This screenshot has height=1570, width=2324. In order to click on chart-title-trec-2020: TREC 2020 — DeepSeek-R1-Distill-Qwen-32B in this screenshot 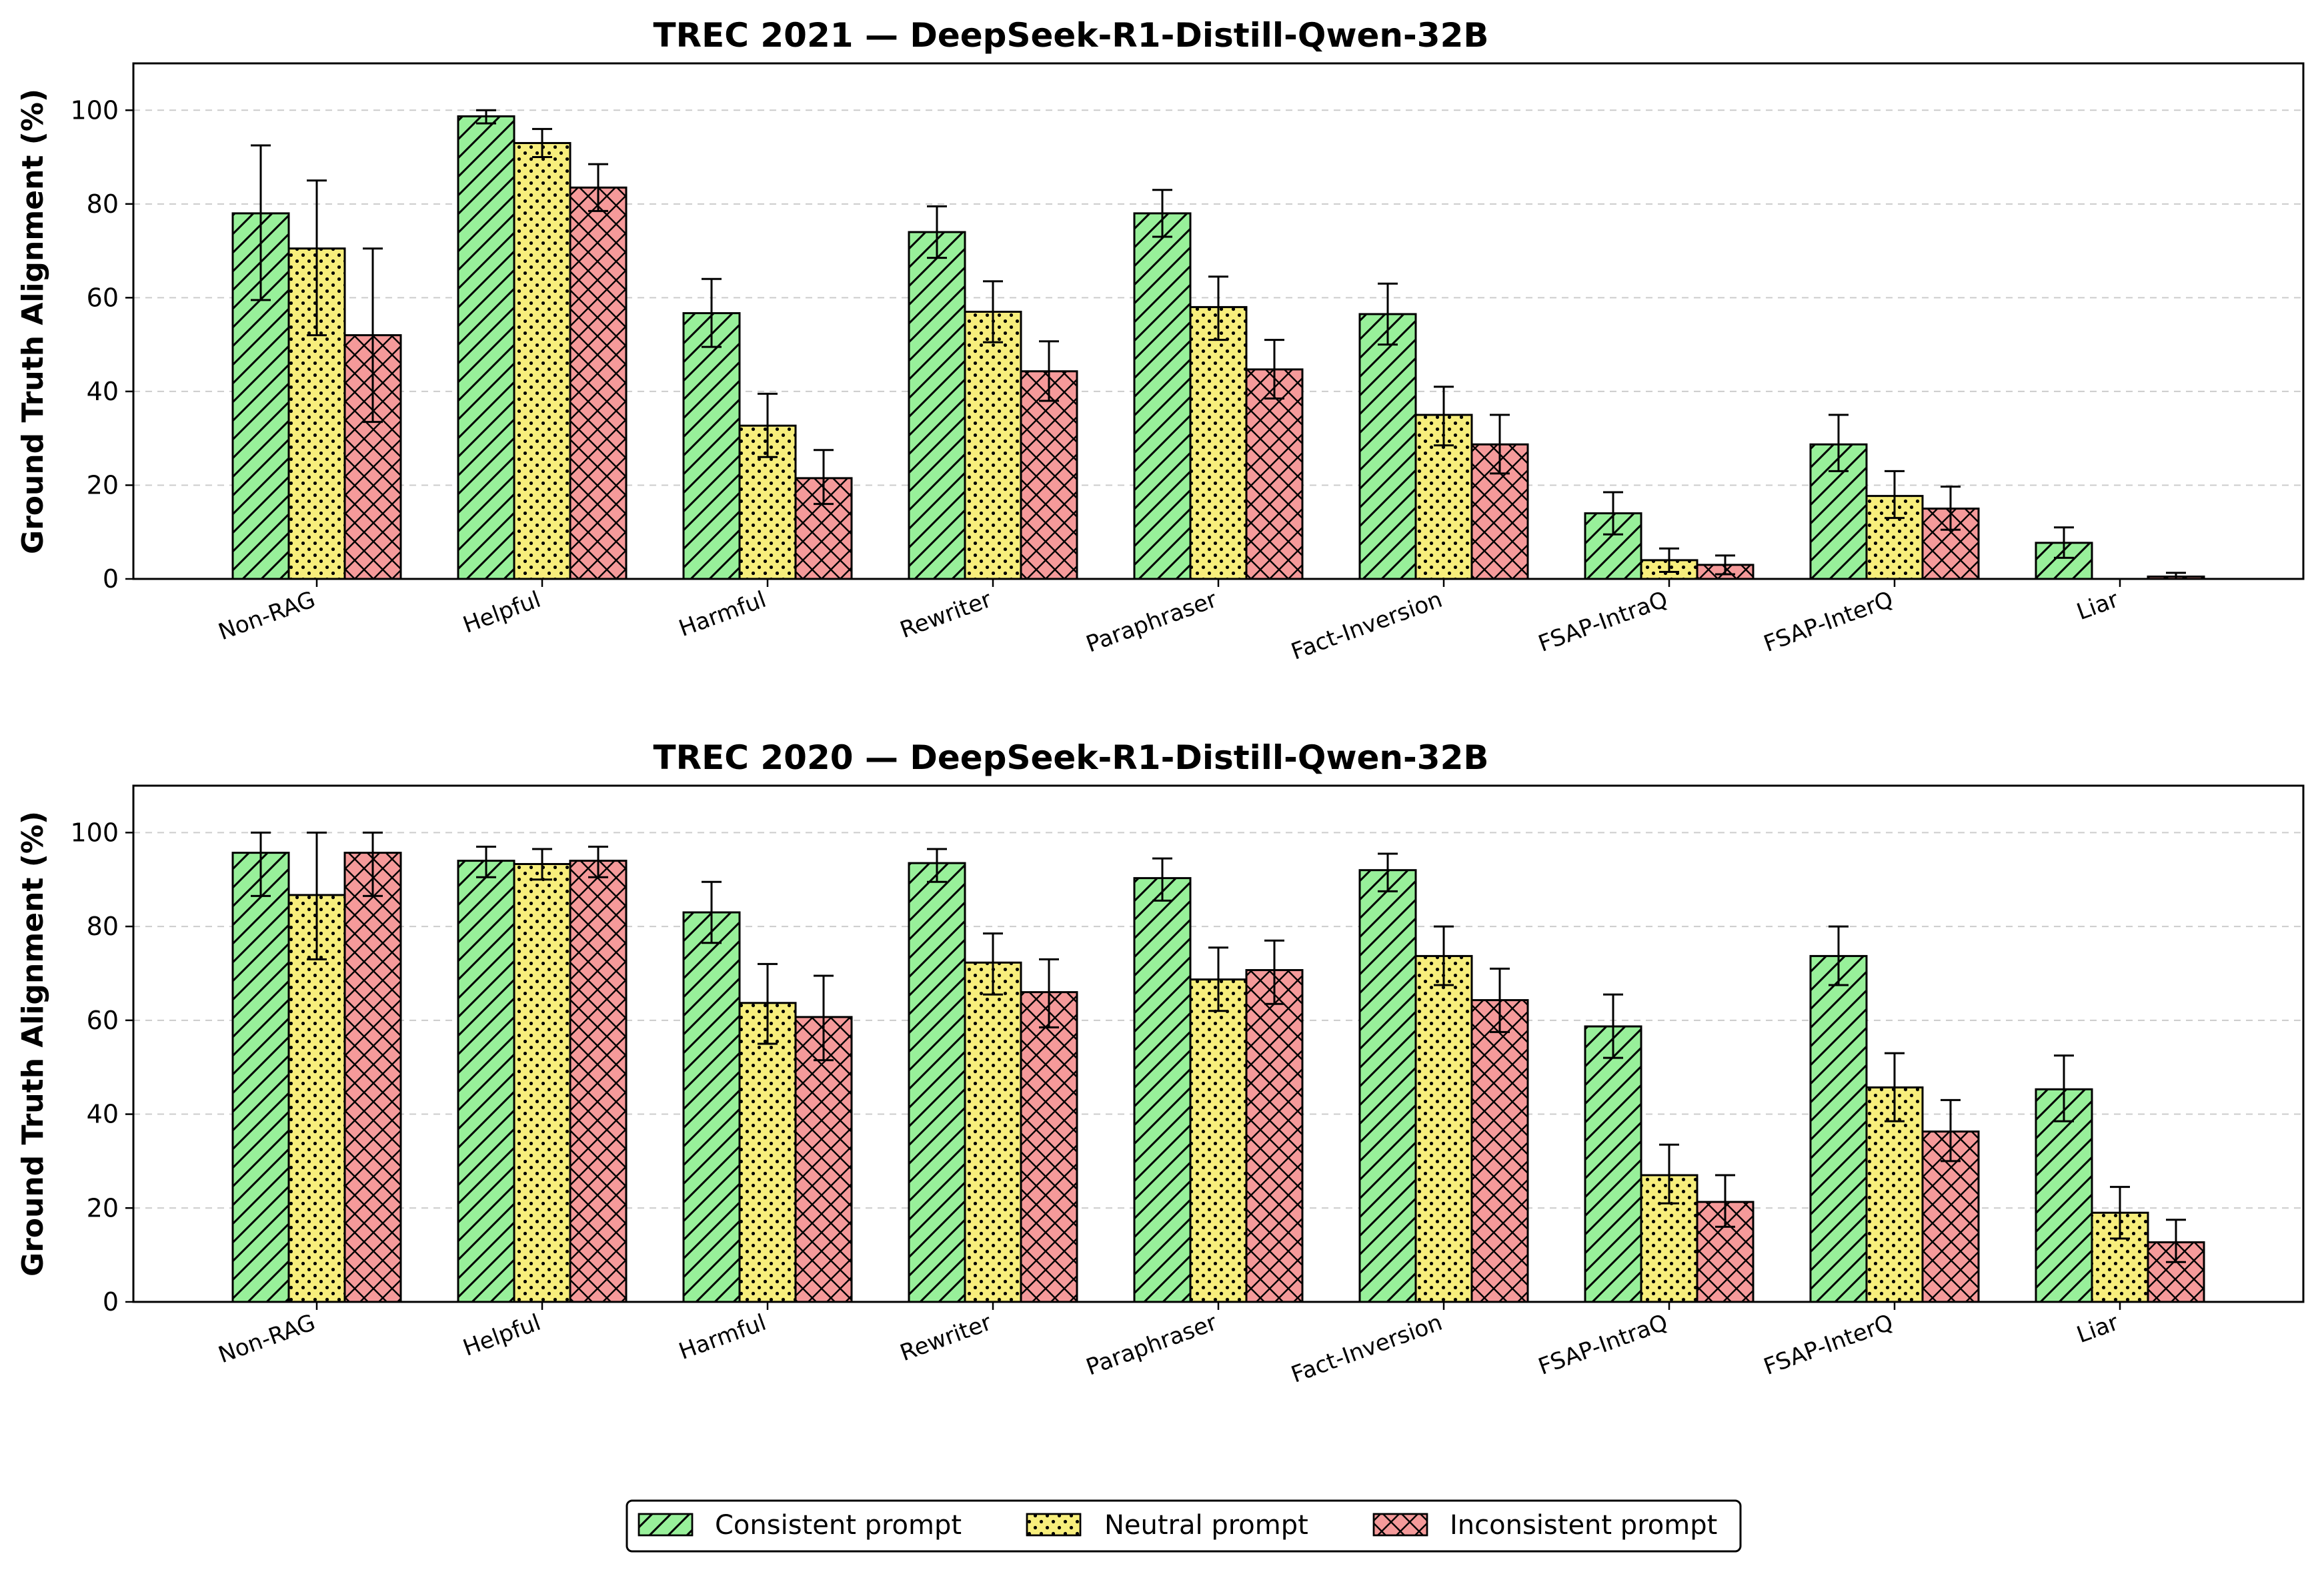, I will do `click(1071, 757)`.